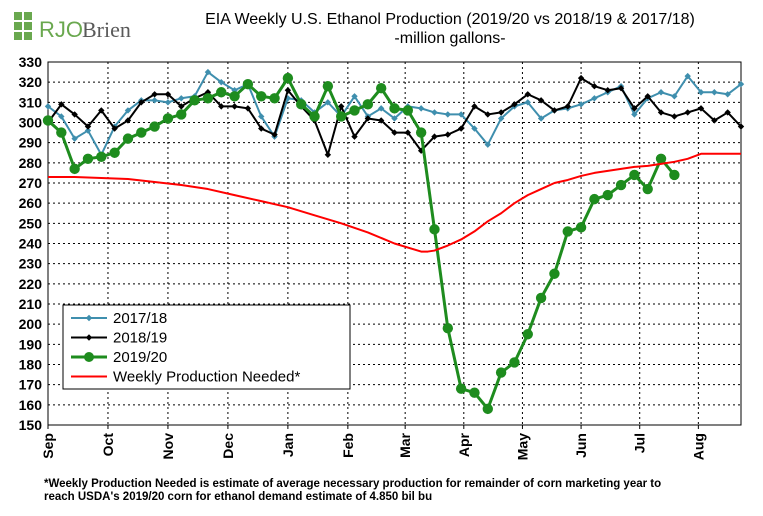  What do you see at coordinates (450, 38) in the screenshot?
I see `chart-subtitle: -million gallons-` at bounding box center [450, 38].